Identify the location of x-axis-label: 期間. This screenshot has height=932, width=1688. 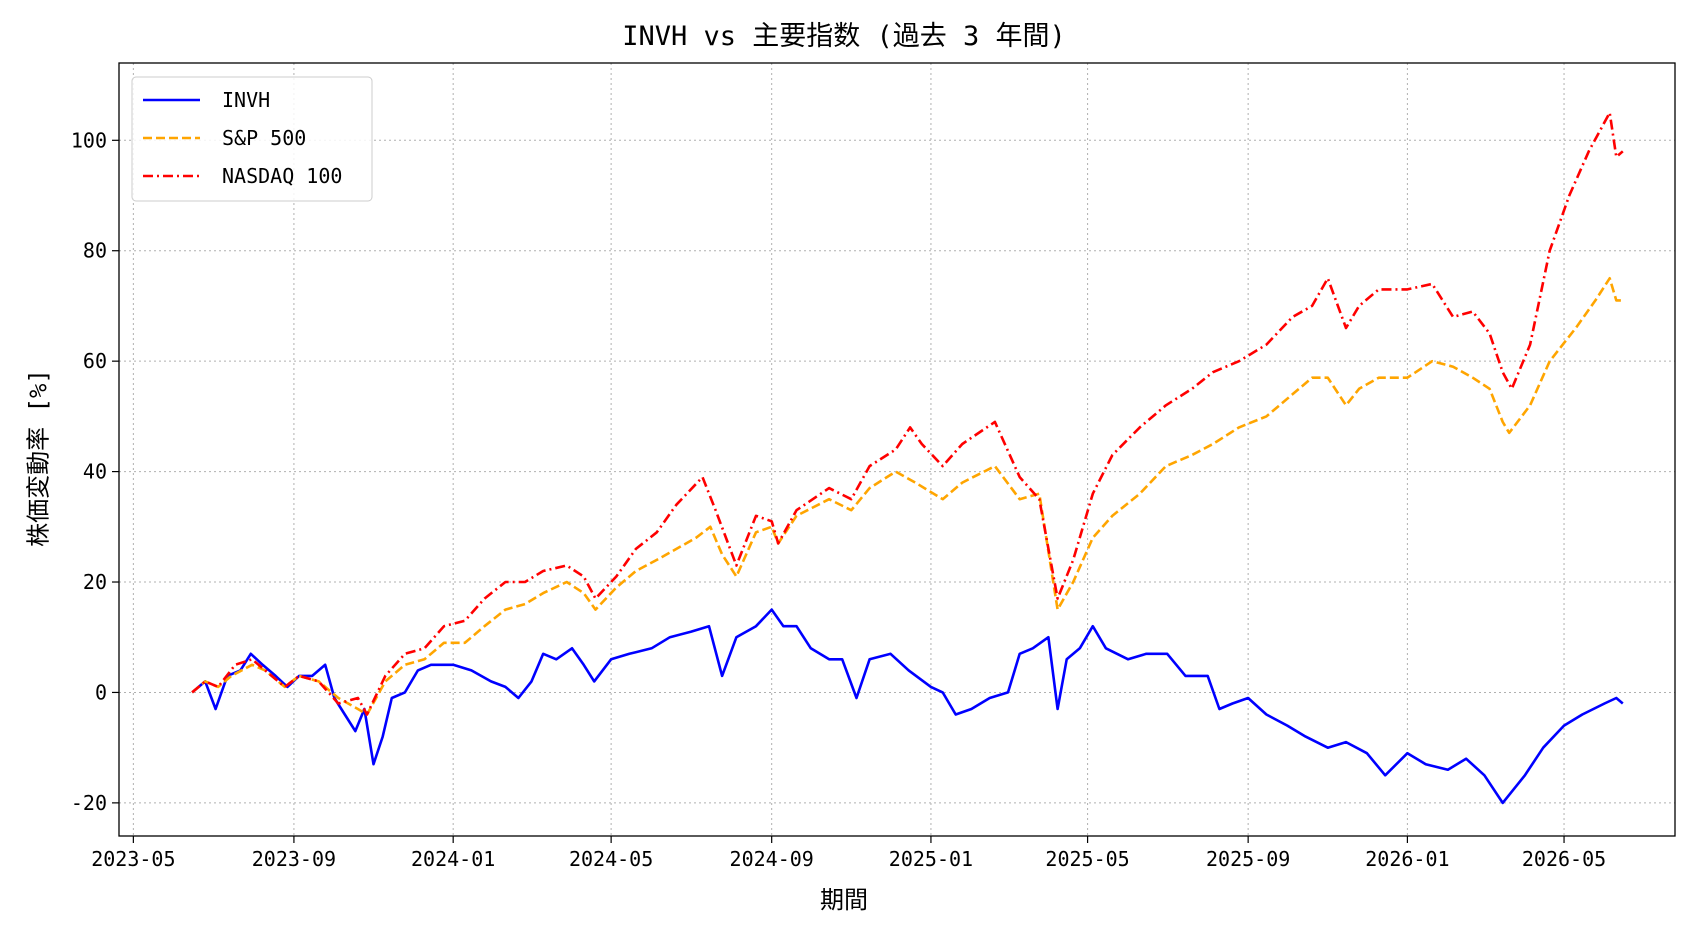
(844, 900).